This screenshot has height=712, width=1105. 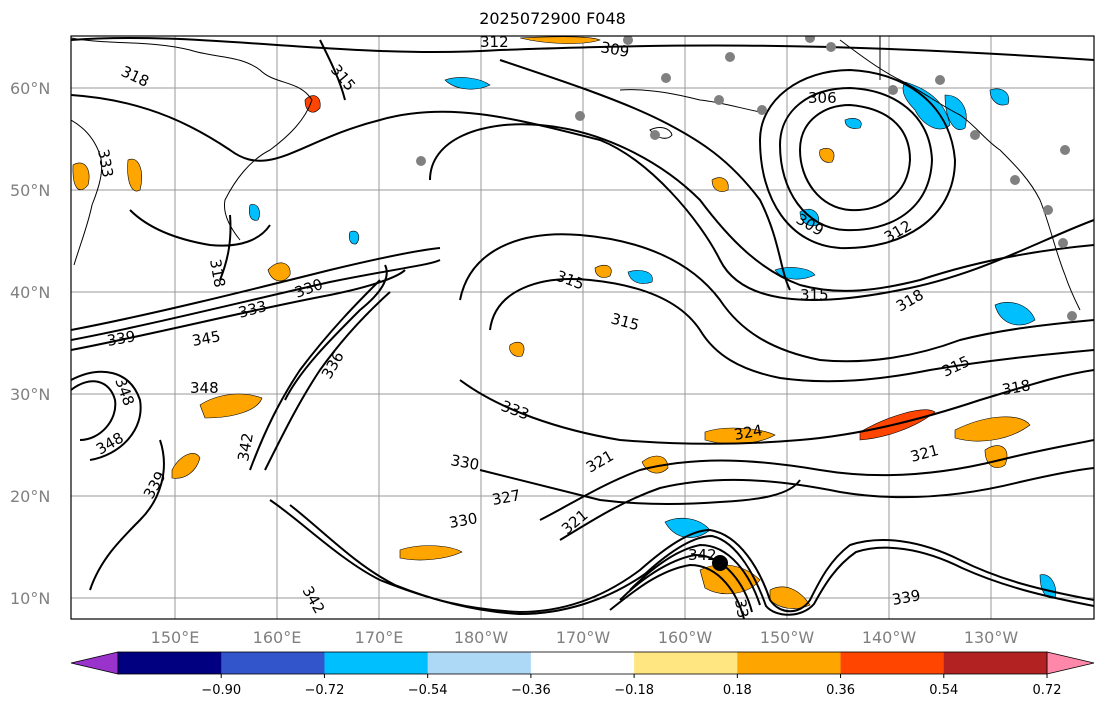 What do you see at coordinates (943, 690) in the screenshot?
I see `colorbar-tick-label: 0.54` at bounding box center [943, 690].